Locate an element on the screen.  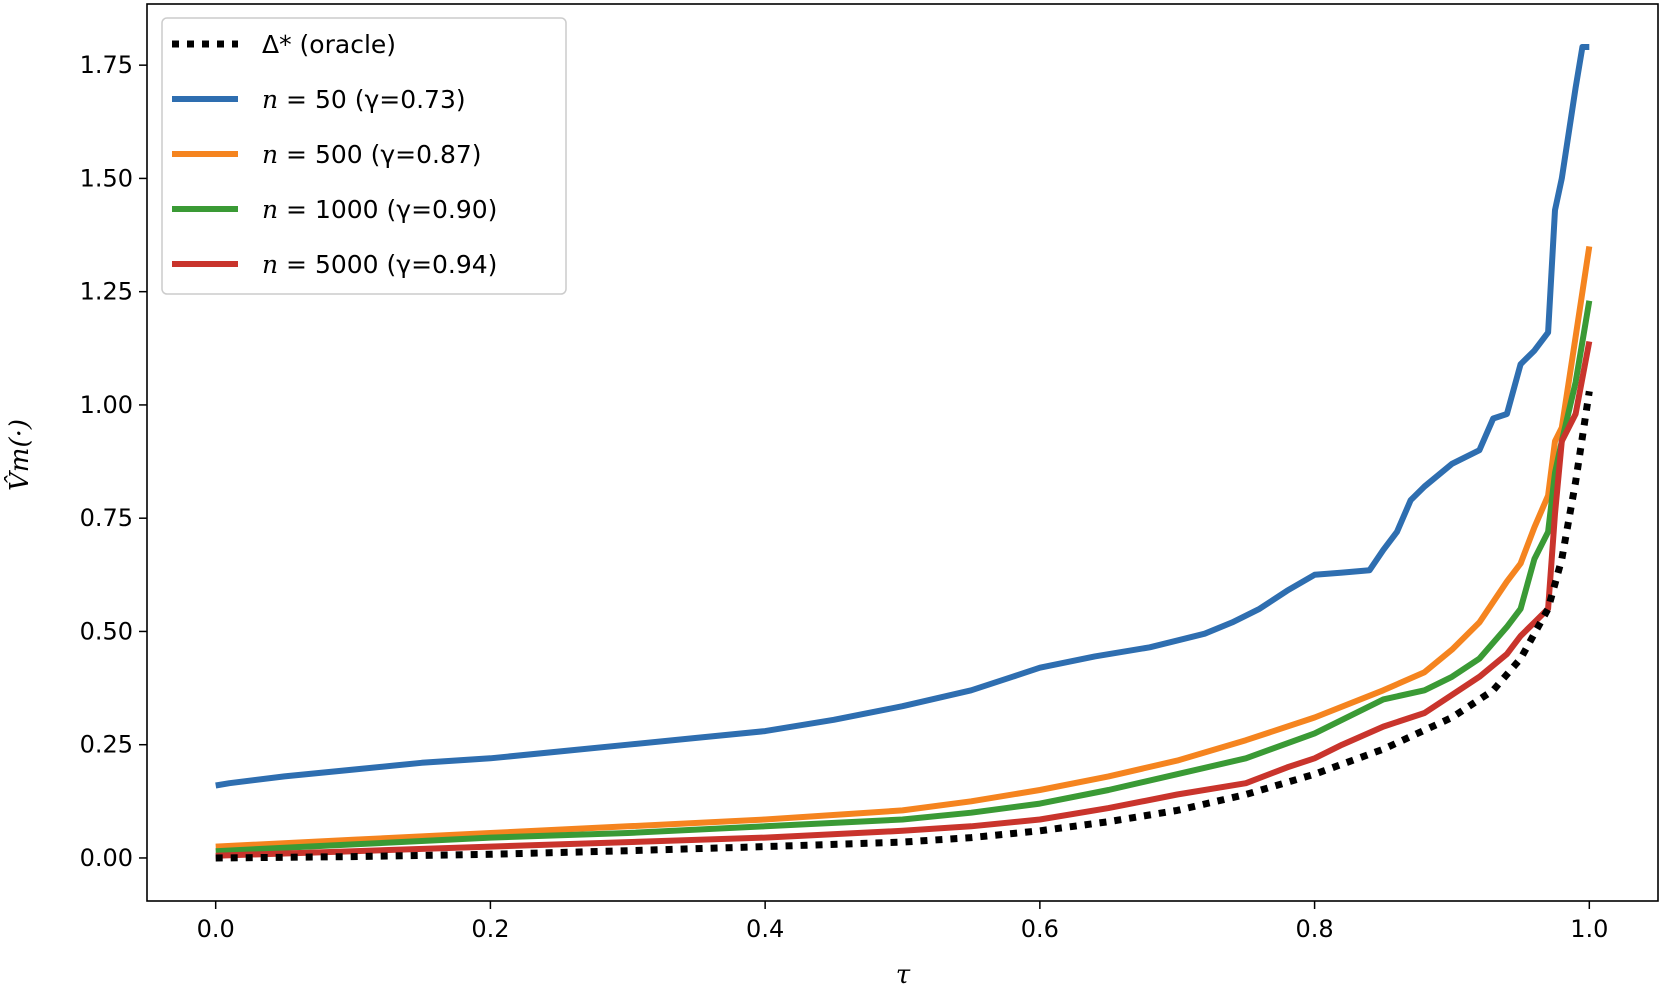
x-tick-label: 1.0 is located at coordinates (1589, 929).